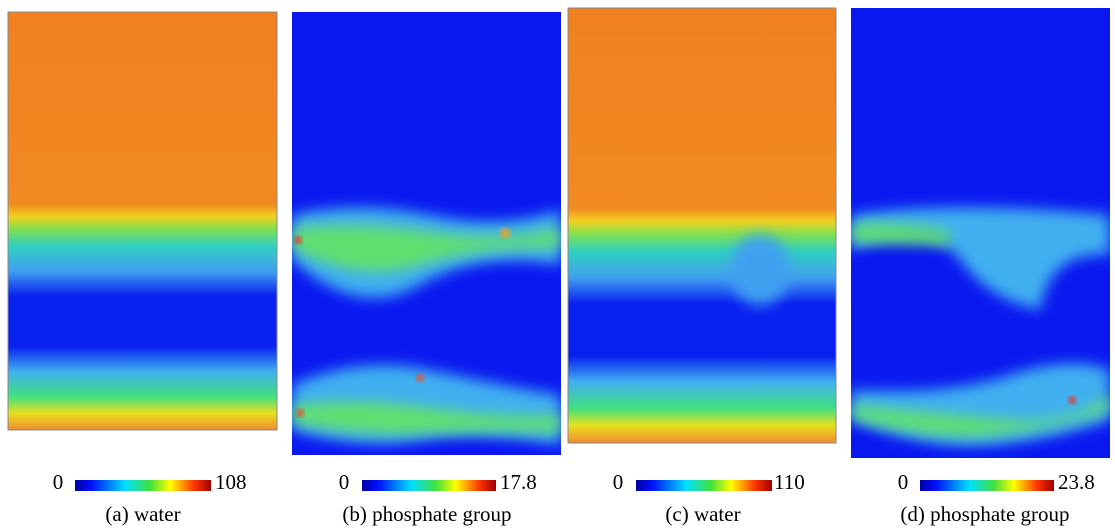  What do you see at coordinates (231, 482) in the screenshot?
I see `colorbar-max: 108` at bounding box center [231, 482].